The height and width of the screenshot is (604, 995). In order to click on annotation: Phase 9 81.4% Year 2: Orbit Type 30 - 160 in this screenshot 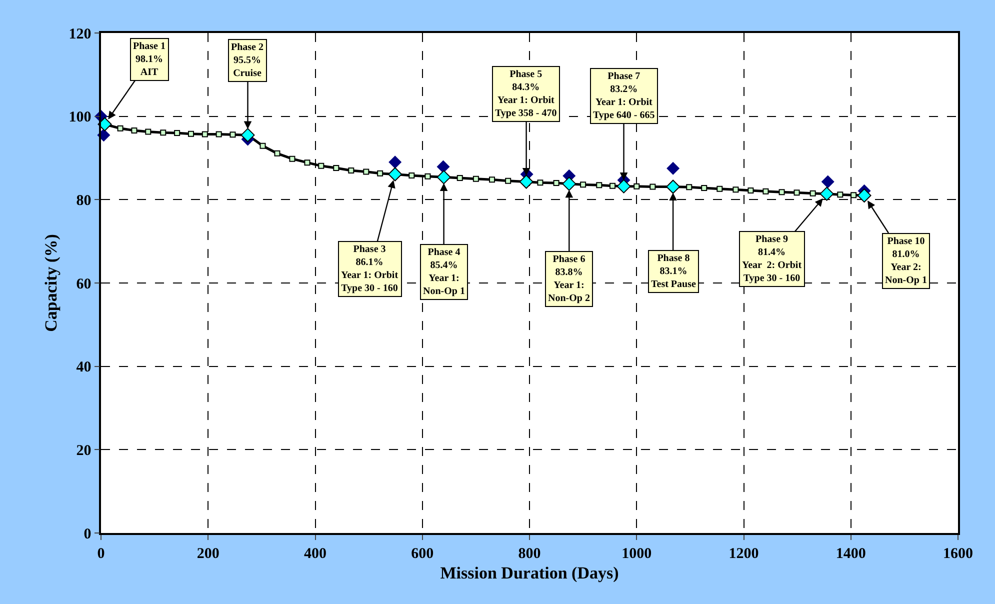, I will do `click(772, 259)`.